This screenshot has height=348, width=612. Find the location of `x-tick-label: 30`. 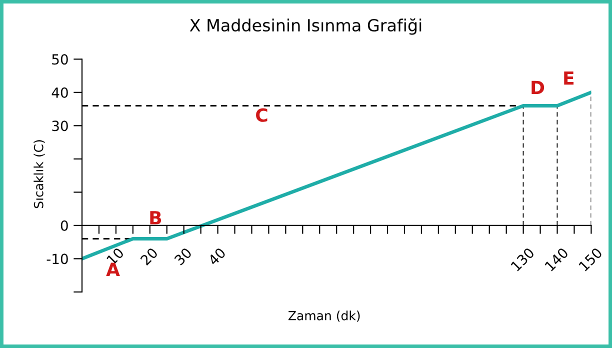

x-tick-label: 30 is located at coordinates (183, 256).